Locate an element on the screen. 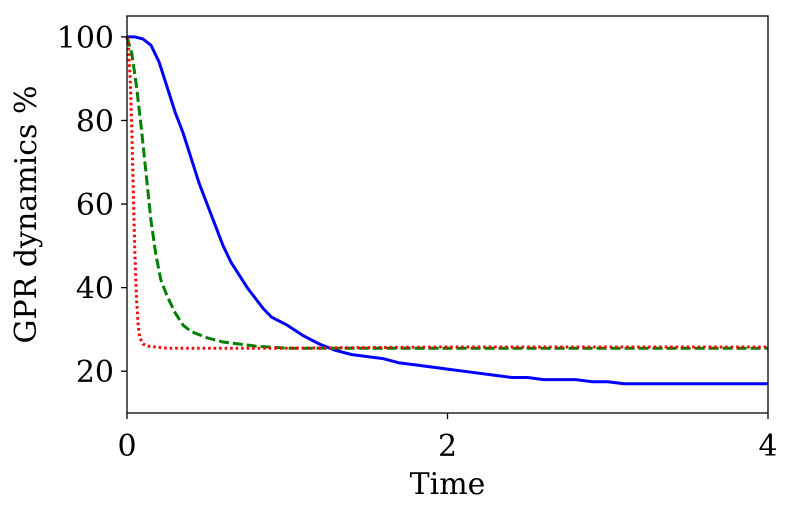  x-axis-label: Time is located at coordinates (448, 484).